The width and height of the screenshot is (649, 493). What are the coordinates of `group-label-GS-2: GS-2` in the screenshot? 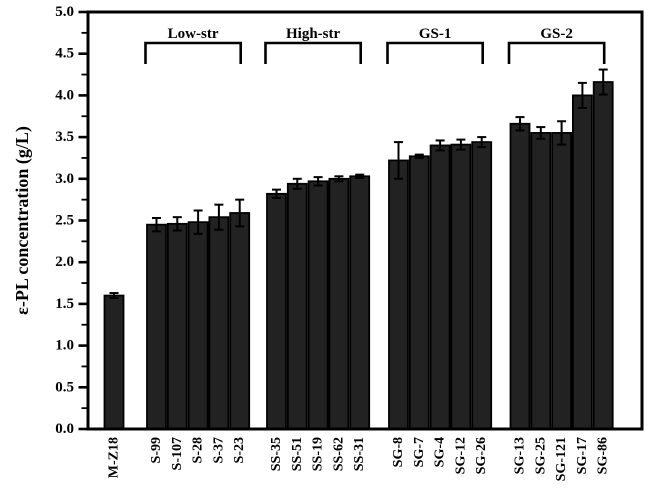 It's located at (556, 34).